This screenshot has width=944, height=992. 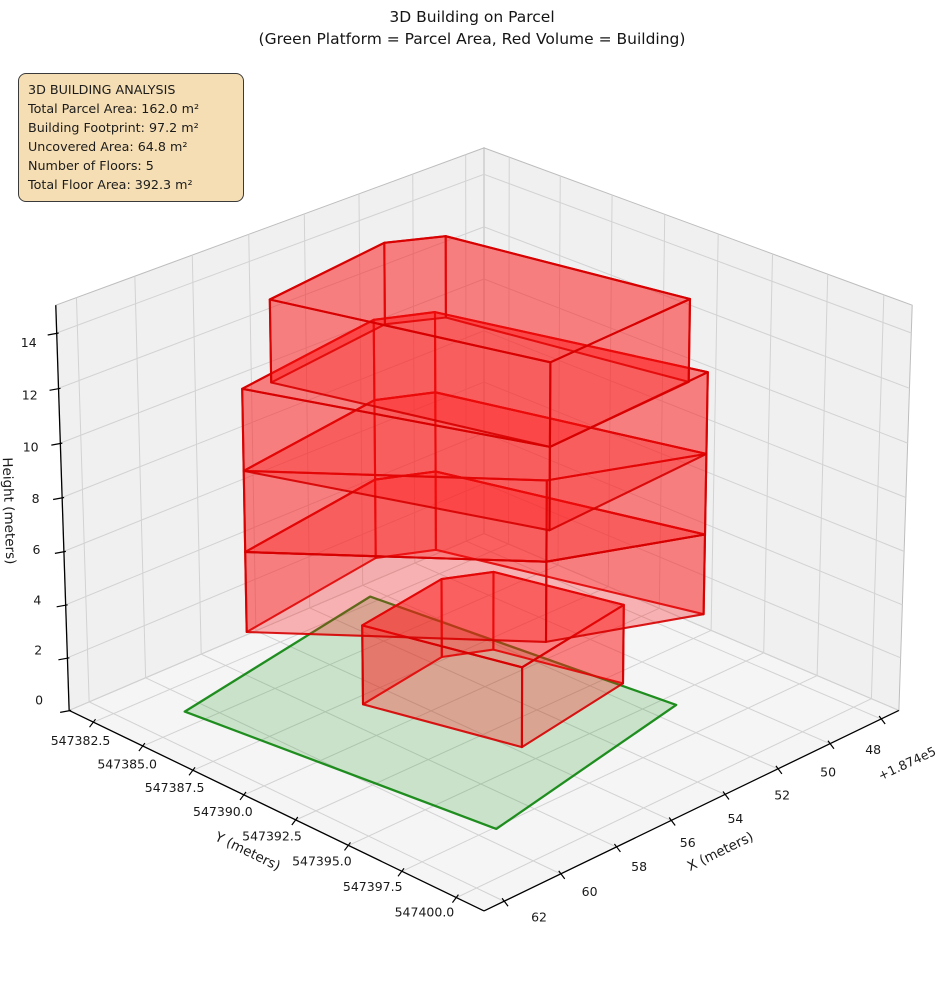 I want to click on z-tick-label: 2, so click(x=38, y=650).